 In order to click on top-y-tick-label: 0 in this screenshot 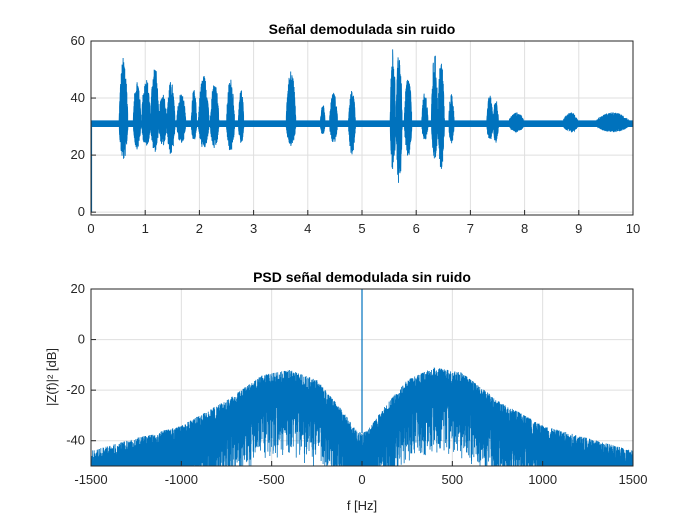, I will do `click(81, 211)`.